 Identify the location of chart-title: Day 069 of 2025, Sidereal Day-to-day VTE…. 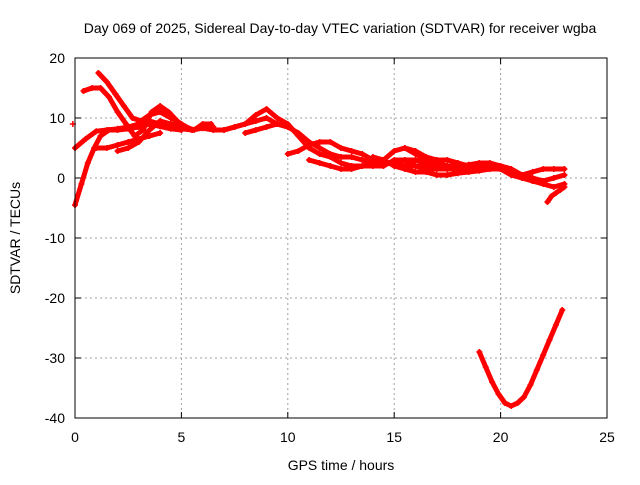
(340, 28).